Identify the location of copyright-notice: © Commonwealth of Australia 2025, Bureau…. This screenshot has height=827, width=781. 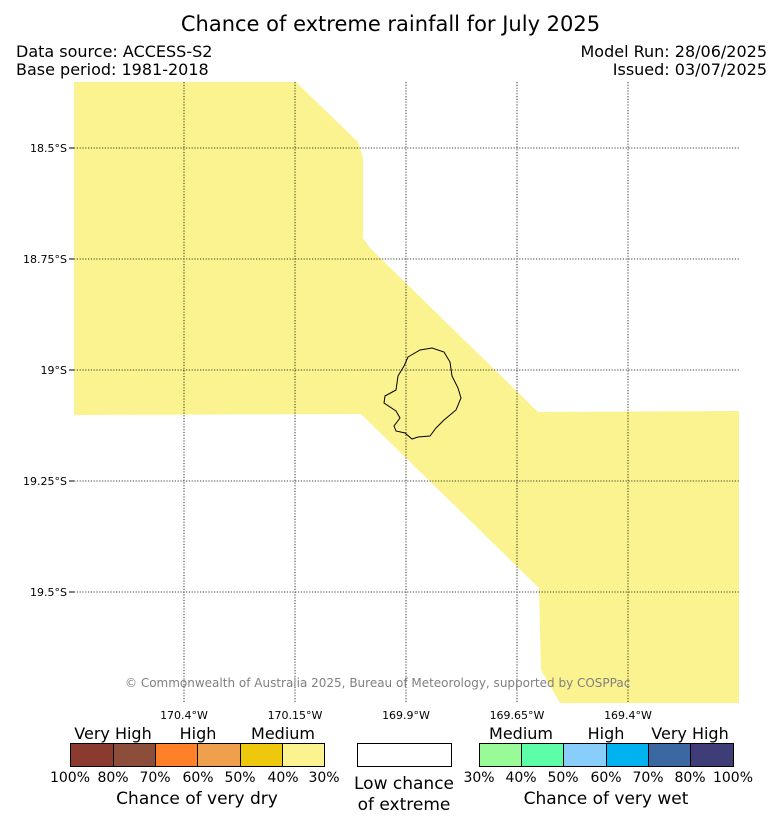
(378, 683).